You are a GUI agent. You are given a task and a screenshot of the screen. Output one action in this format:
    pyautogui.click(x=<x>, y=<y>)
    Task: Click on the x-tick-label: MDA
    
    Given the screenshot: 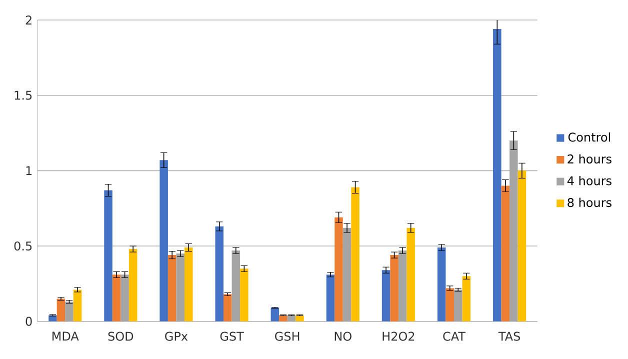 What is the action you would take?
    pyautogui.click(x=65, y=336)
    